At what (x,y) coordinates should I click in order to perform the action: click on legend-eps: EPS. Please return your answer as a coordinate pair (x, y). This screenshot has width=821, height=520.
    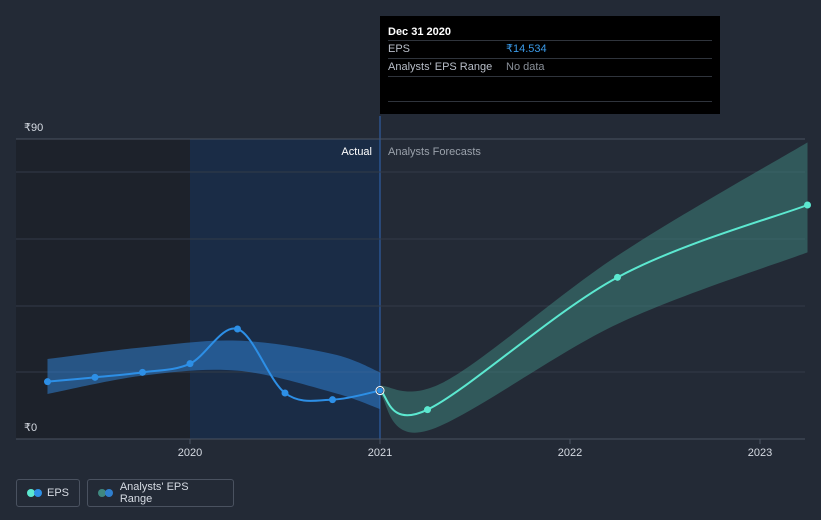
    Looking at the image, I should click on (48, 493).